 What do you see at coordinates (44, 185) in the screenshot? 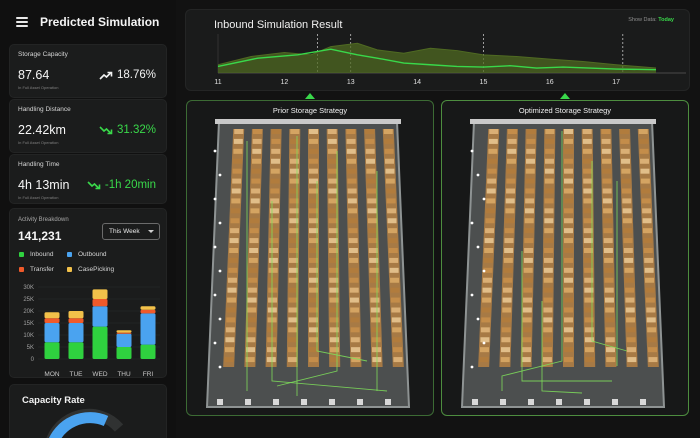
I see `kpi-value: 4h 13min` at bounding box center [44, 185].